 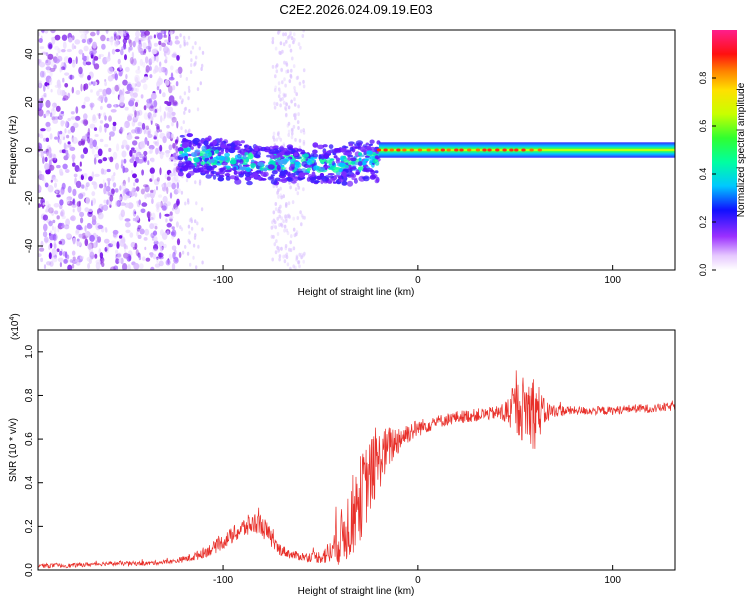 I want to click on spectrogram-y-tick-label: 0, so click(x=29, y=150).